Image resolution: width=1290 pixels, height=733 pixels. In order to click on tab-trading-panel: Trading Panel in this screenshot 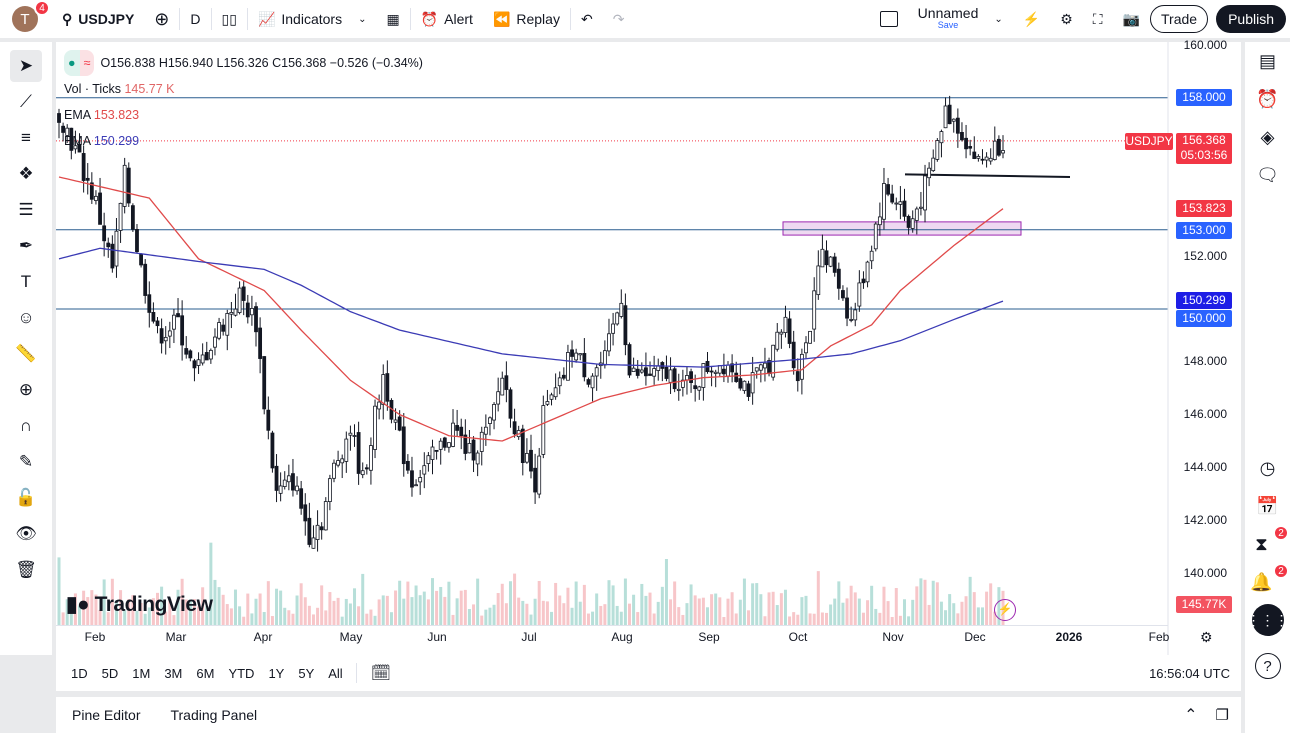, I will do `click(214, 715)`.